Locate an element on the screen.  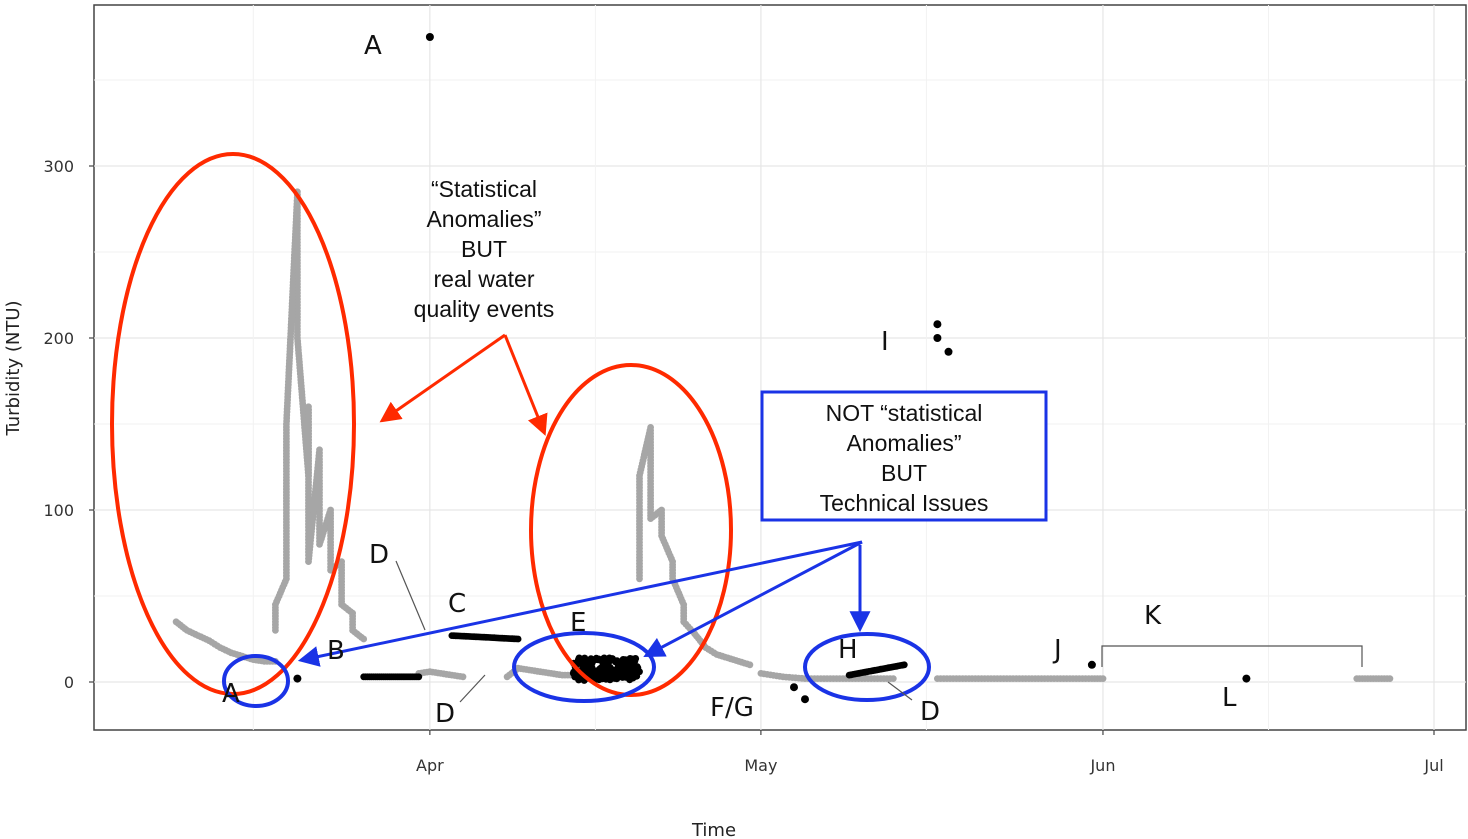
technical-issue-ellipse-a is located at coordinates (256, 681).